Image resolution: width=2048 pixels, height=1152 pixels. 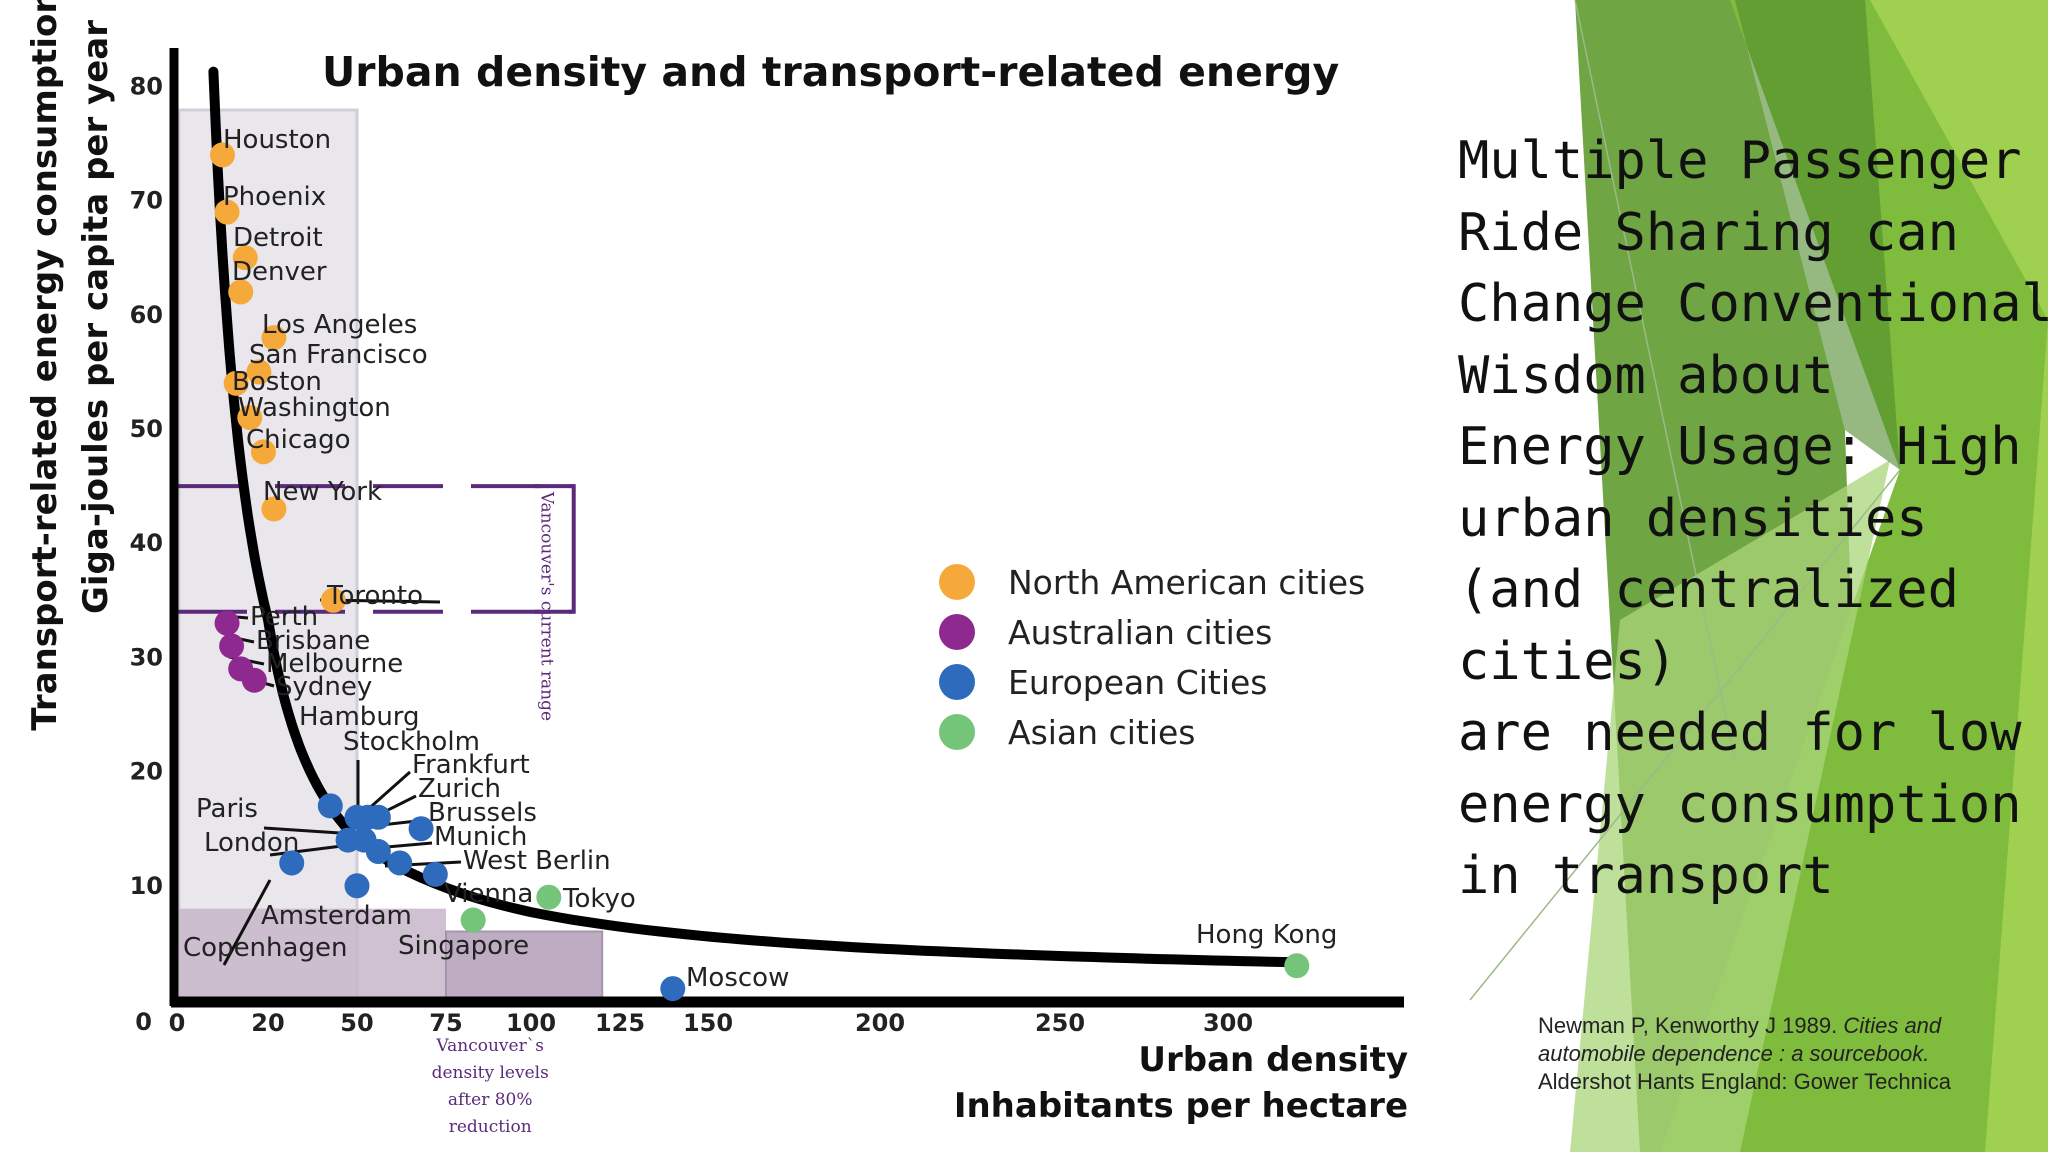 I want to click on vancouver-bracket, so click(x=555, y=549).